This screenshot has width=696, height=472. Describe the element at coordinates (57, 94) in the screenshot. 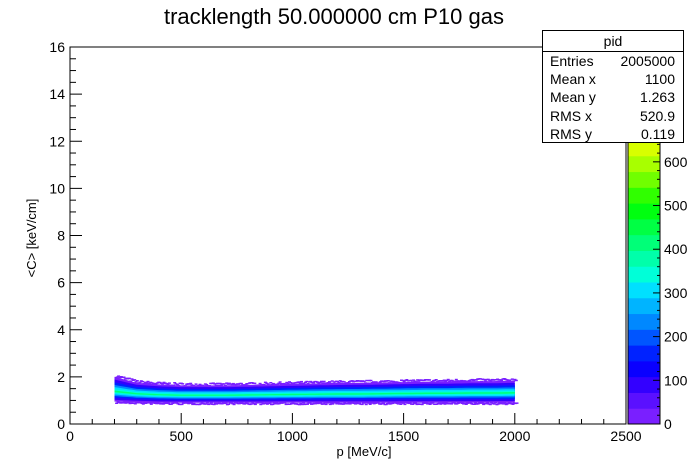

I see `y-tick-label: 14` at that location.